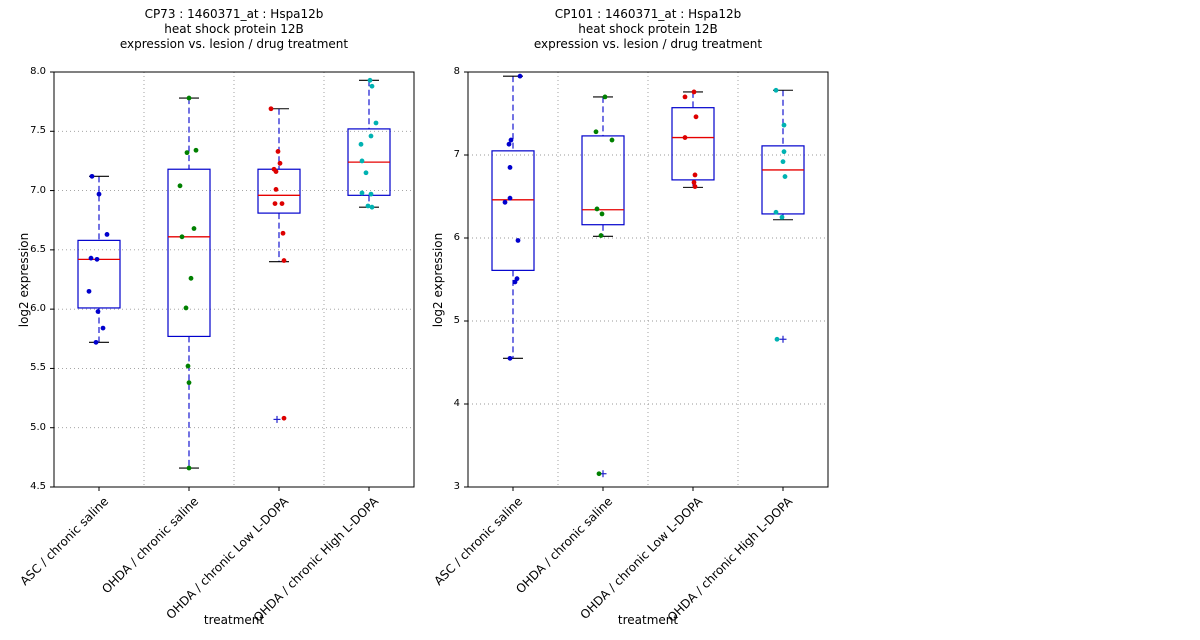  What do you see at coordinates (38, 308) in the screenshot?
I see `y-tick-label: 6.0` at bounding box center [38, 308].